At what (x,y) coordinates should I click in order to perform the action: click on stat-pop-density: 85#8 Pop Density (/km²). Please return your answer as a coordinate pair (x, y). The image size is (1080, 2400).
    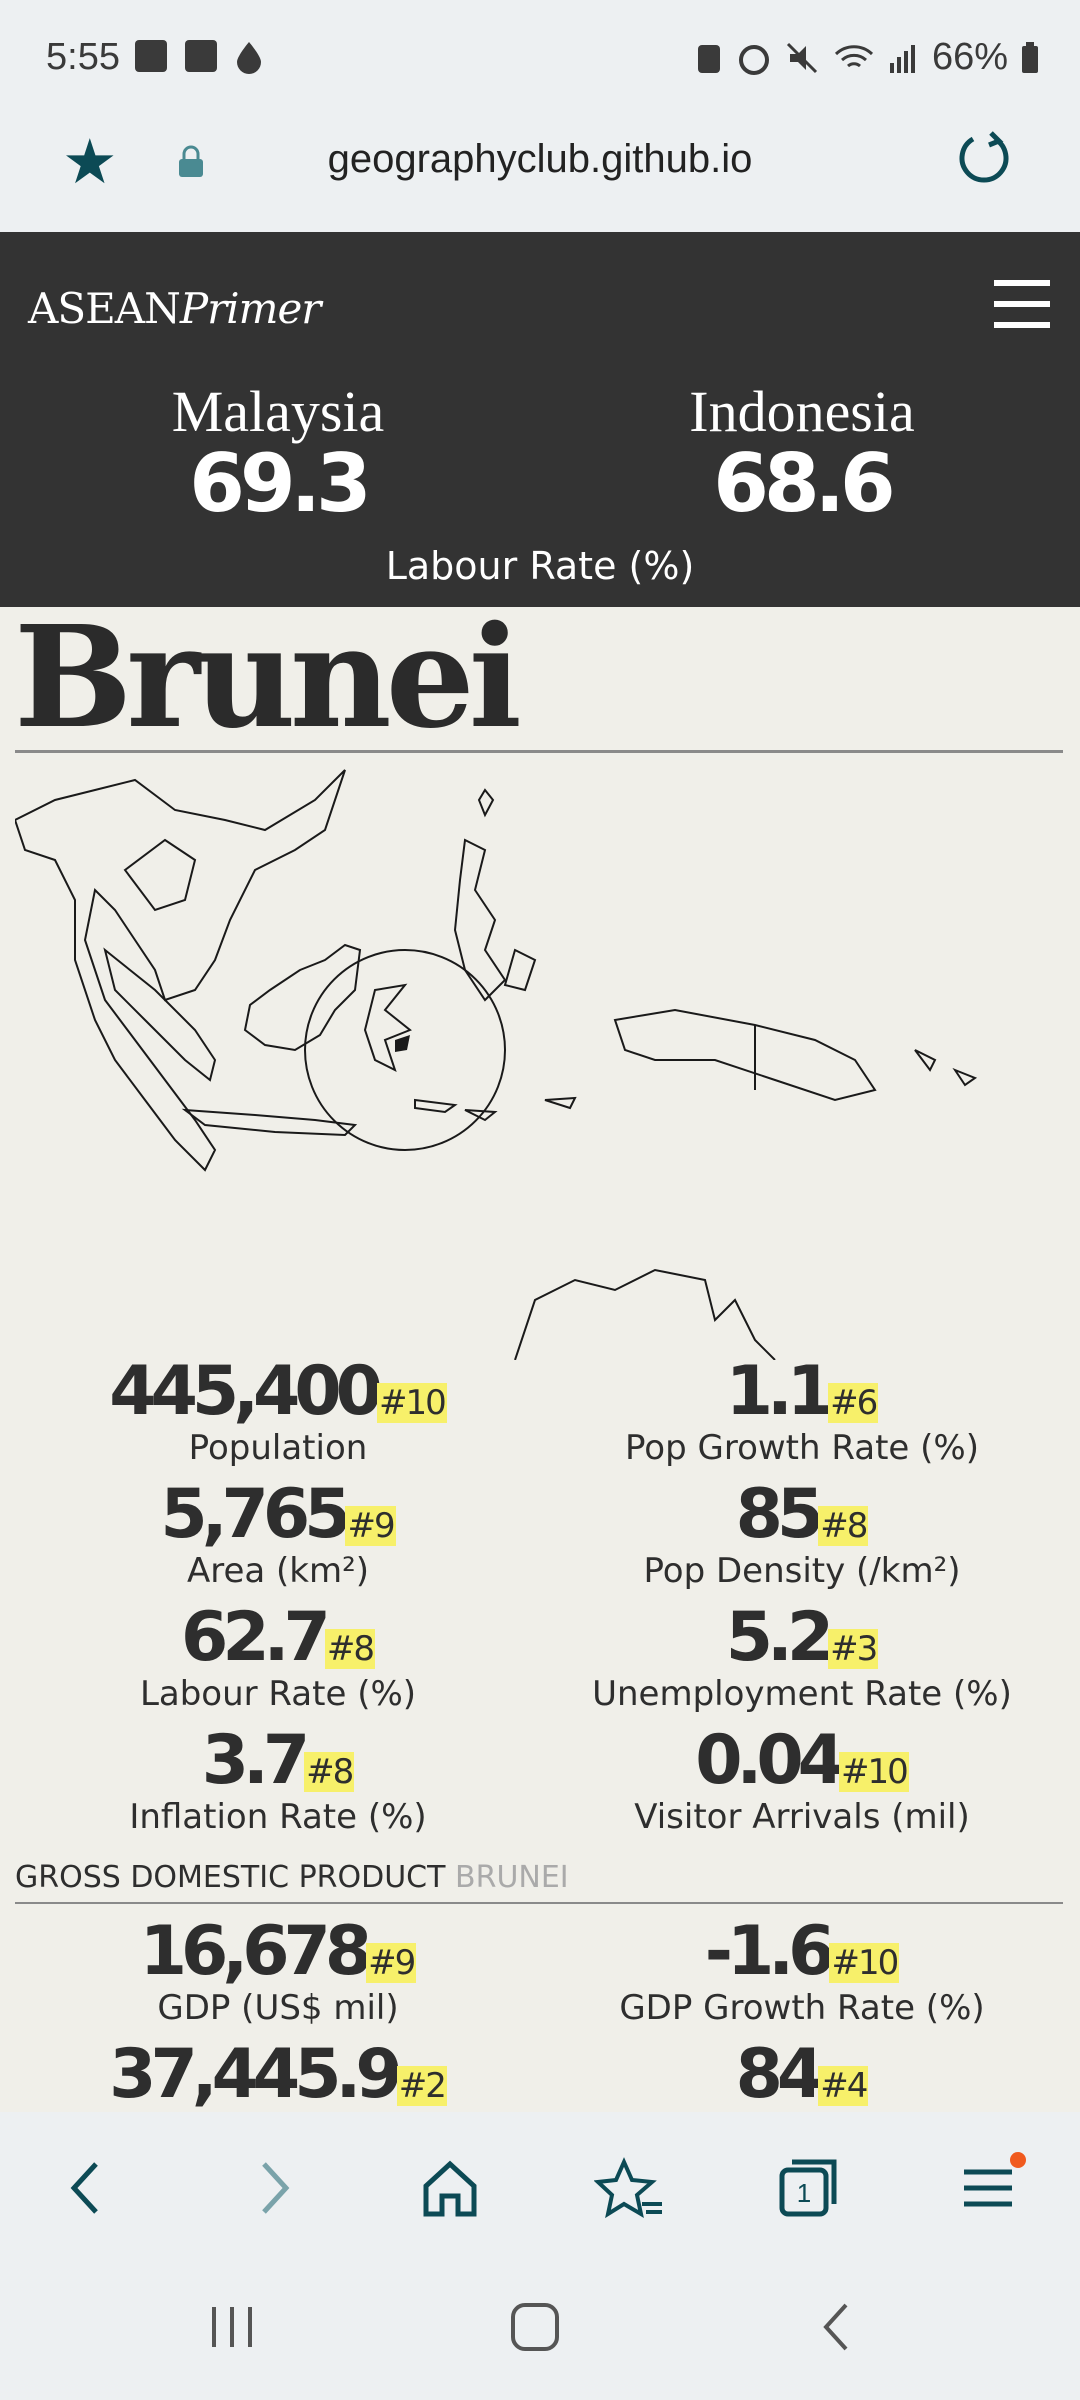
    Looking at the image, I should click on (802, 1536).